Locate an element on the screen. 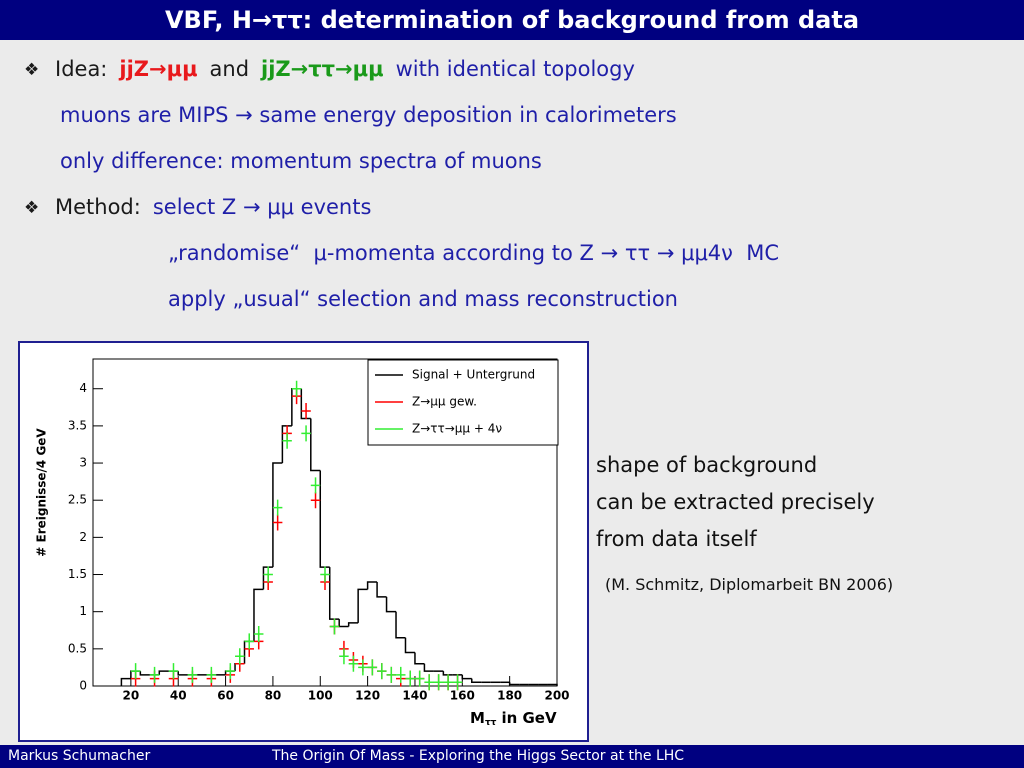 This screenshot has height=768, width=1024. x-axis-label-unit: in GeV is located at coordinates (529, 718).